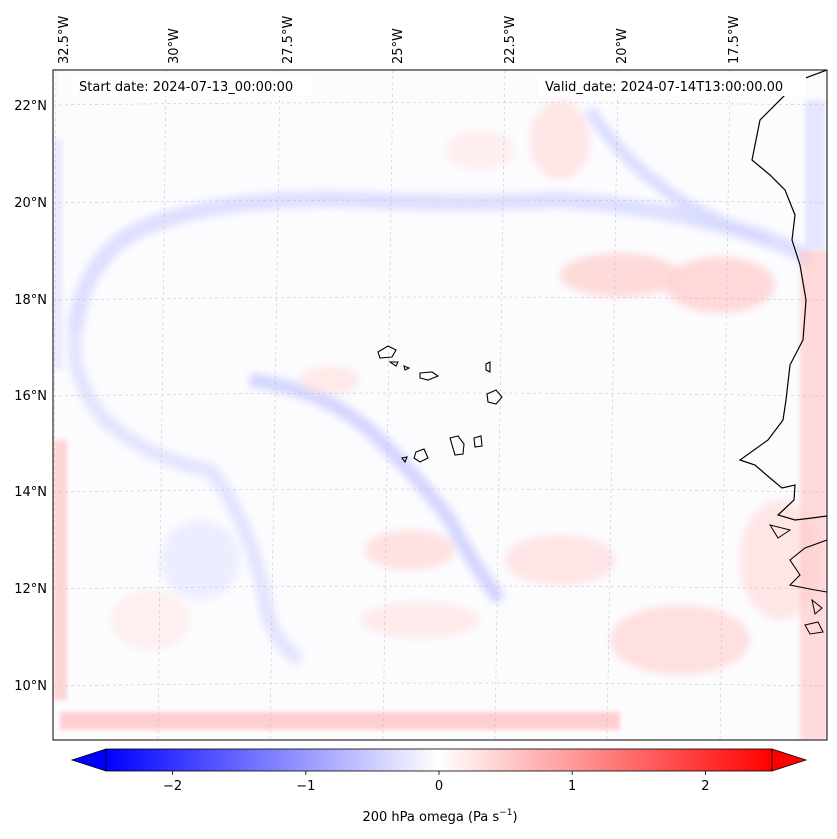 The width and height of the screenshot is (837, 839). Describe the element at coordinates (58, 255) in the screenshot. I see `west-boundary-strip-upper` at that location.